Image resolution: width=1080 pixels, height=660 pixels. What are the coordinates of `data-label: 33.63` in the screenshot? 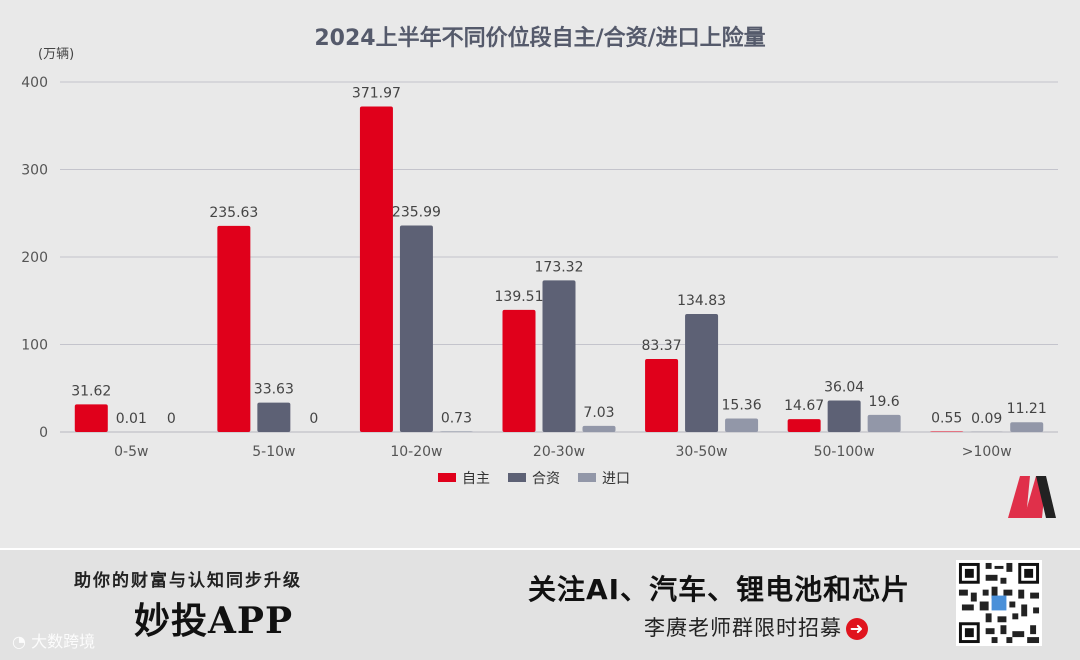 It's located at (274, 390).